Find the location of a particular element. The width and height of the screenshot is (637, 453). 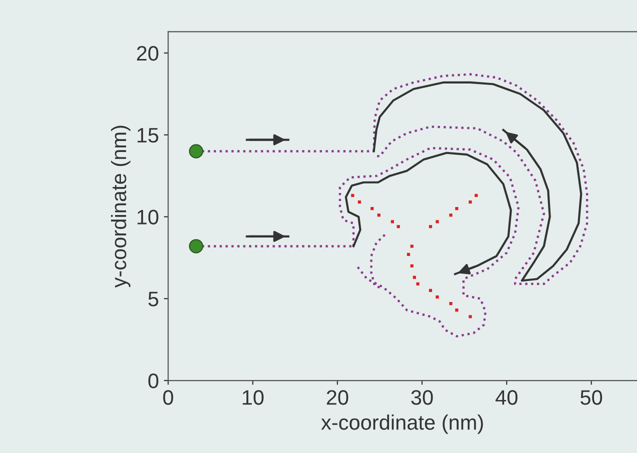

x-tick-label: 20 is located at coordinates (337, 397).